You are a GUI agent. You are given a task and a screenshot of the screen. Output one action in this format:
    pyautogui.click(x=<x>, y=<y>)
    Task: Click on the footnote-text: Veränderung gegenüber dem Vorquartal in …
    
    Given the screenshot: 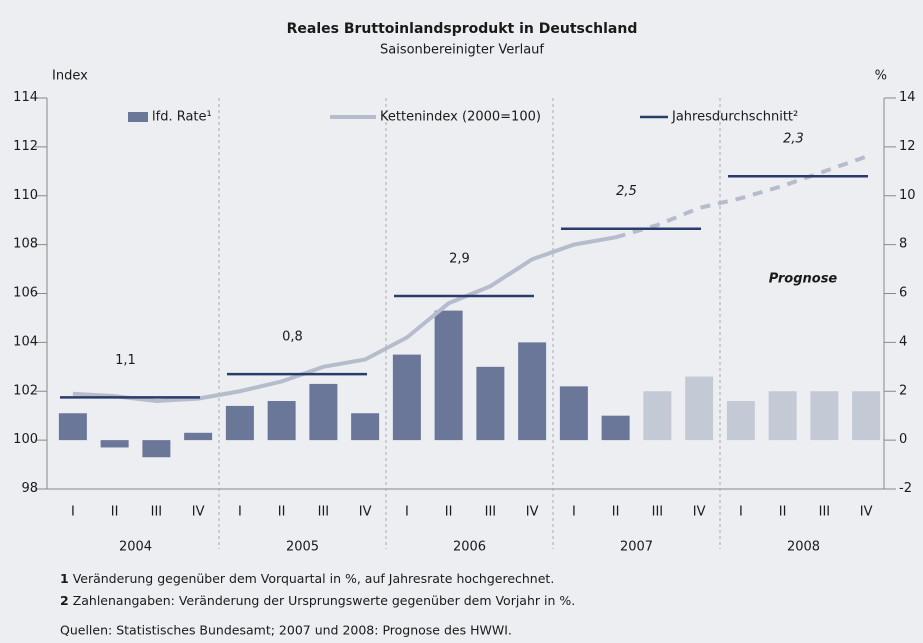 What is the action you would take?
    pyautogui.click(x=314, y=578)
    